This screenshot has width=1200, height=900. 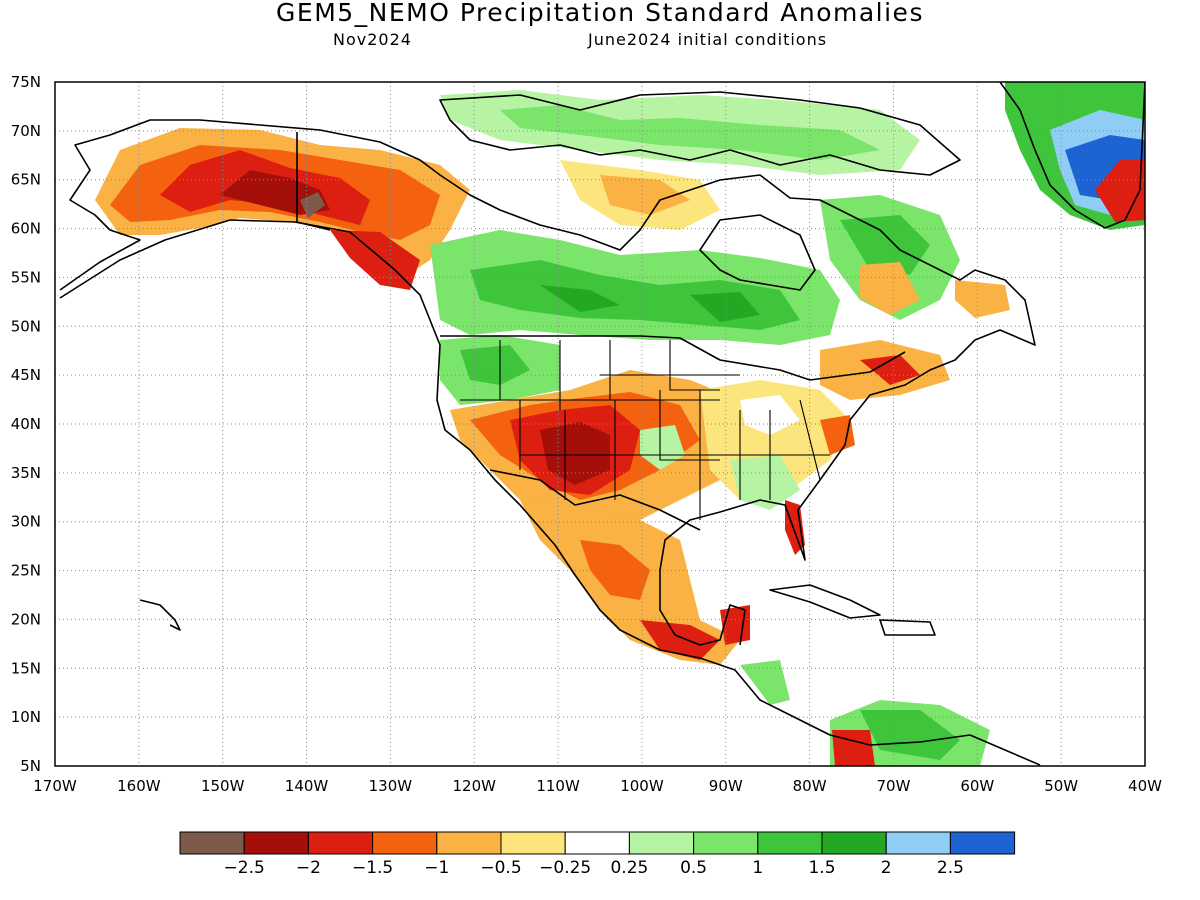 I want to click on coastline-arctic-islands, so click(x=700, y=133).